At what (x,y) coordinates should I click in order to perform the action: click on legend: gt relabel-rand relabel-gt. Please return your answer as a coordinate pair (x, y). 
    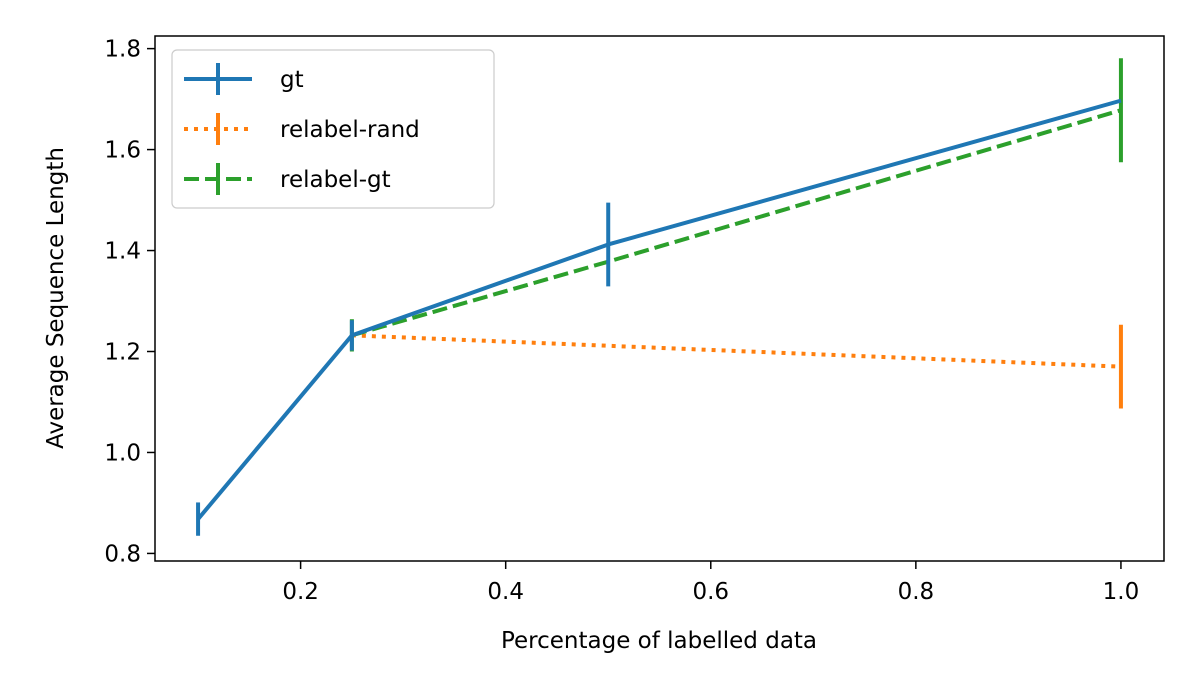
    Looking at the image, I should click on (333, 129).